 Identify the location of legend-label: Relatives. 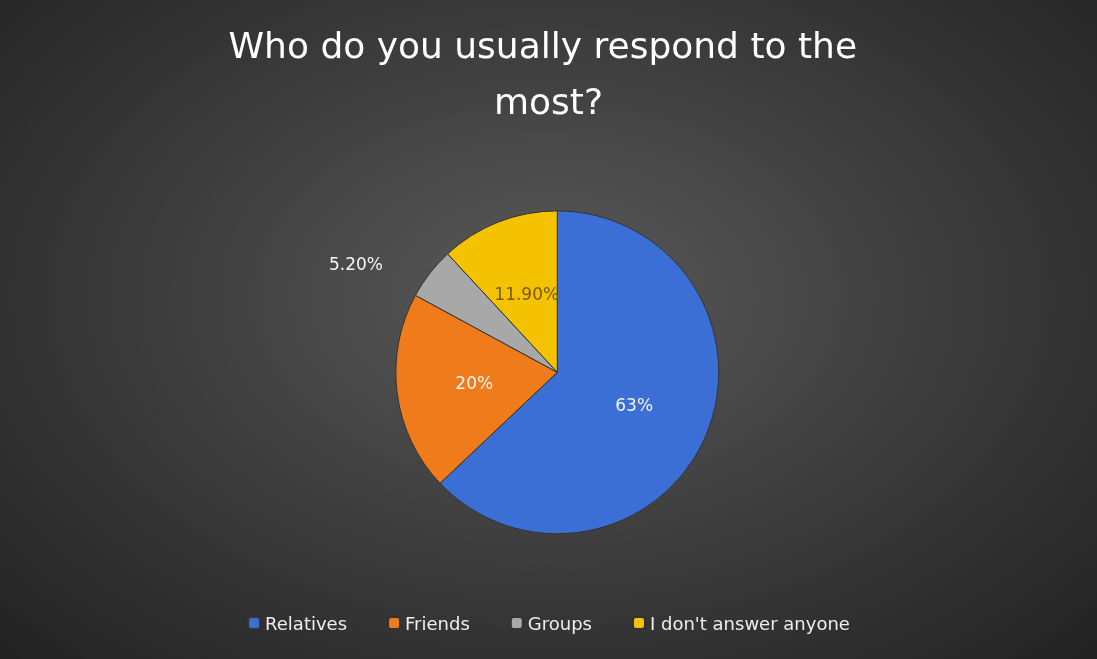
(306, 623).